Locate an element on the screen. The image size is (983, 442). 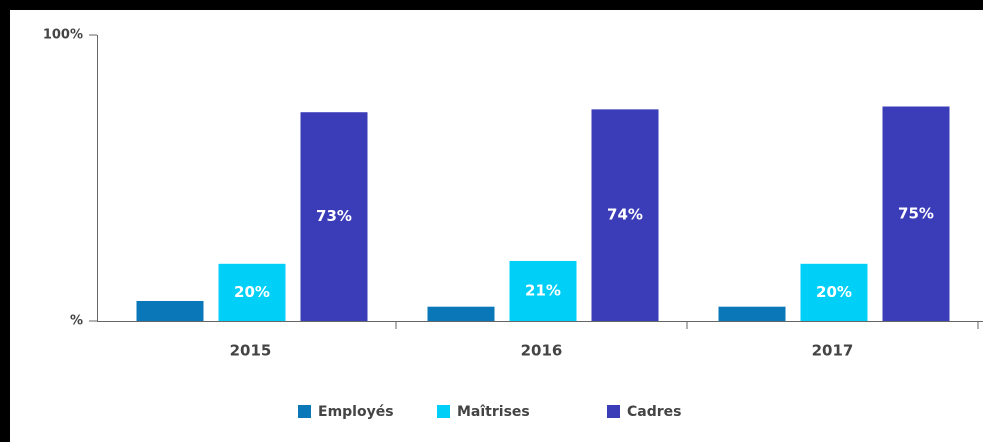
value-label: 21% is located at coordinates (543, 290).